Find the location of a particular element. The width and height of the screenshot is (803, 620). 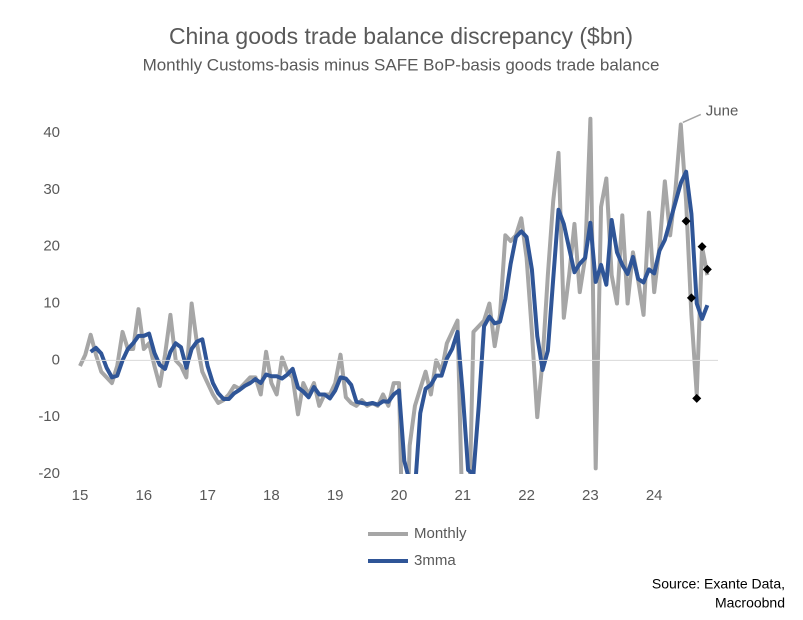

y-tick-label: 40 is located at coordinates (51, 132).